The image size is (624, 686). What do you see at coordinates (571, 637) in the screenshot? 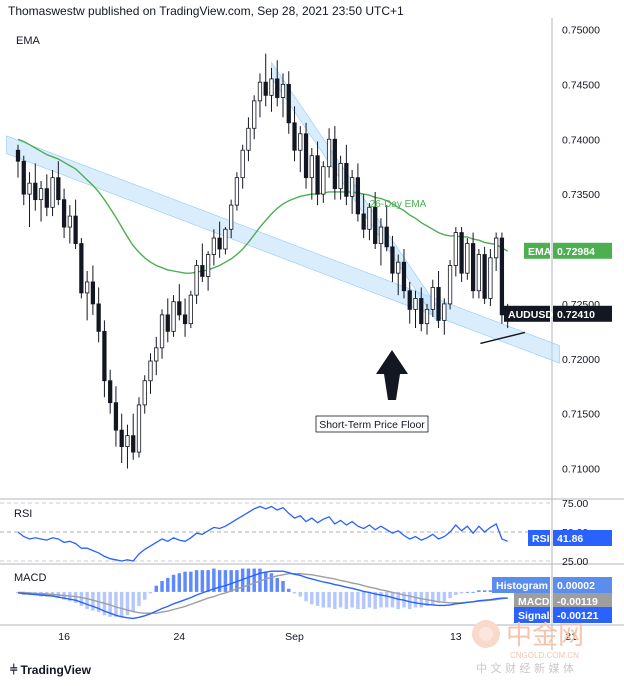
I see `time-tick: 21` at bounding box center [571, 637].